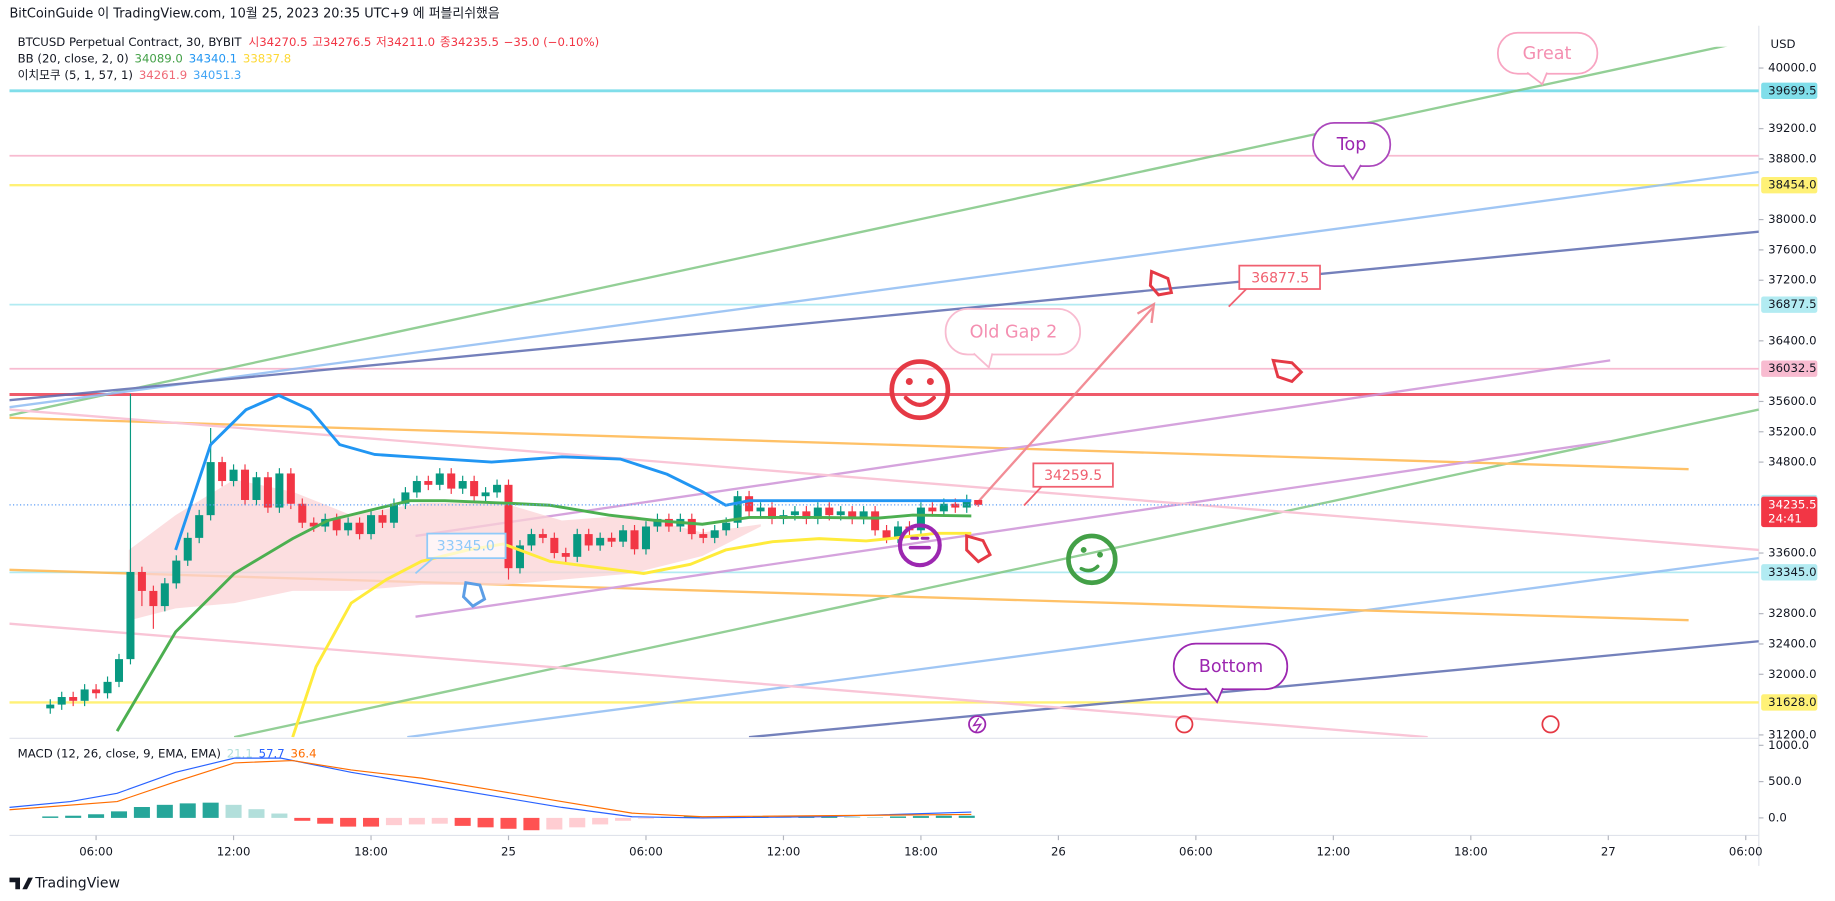 This screenshot has width=1835, height=901. What do you see at coordinates (1792, 613) in the screenshot?
I see `y-tick-label: 32800.0` at bounding box center [1792, 613].